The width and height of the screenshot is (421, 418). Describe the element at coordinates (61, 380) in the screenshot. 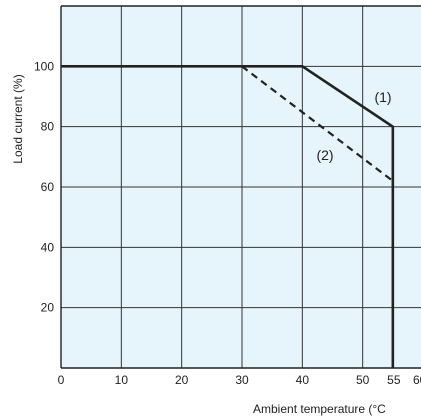

I see `x-tick-label: 0` at that location.